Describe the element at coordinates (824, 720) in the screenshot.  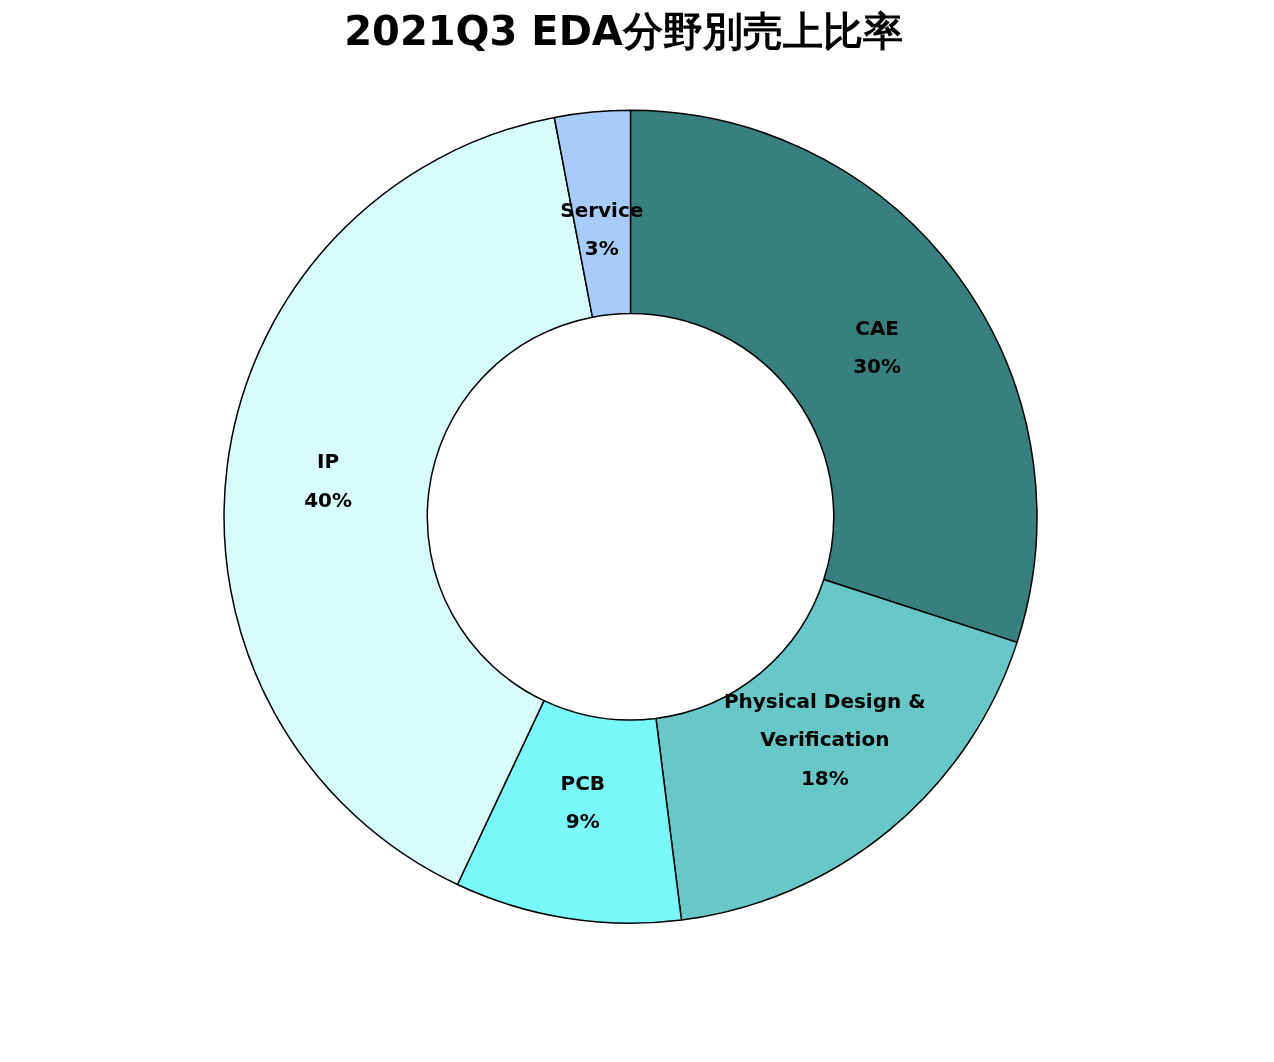
I see `slice-label: Physical Design & Verification` at that location.